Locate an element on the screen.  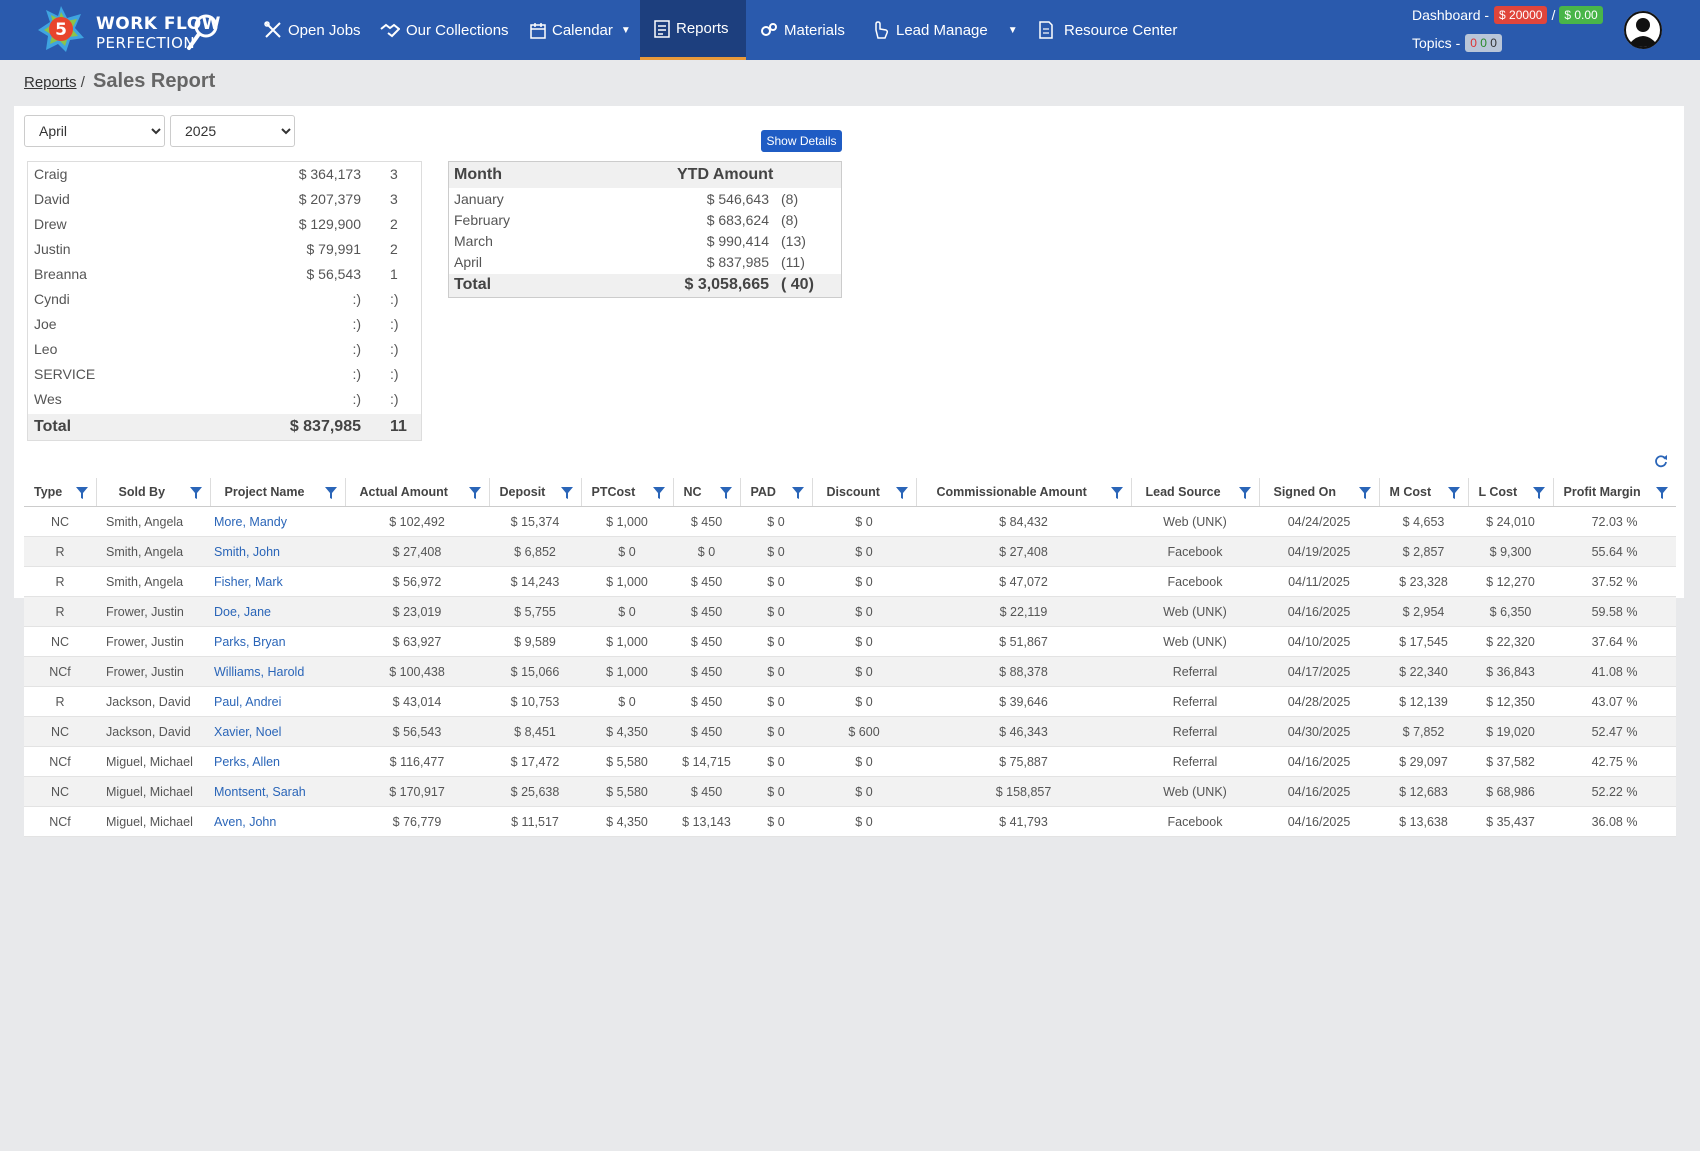
cell-project-name: Williams, Harold is located at coordinates (277, 671).